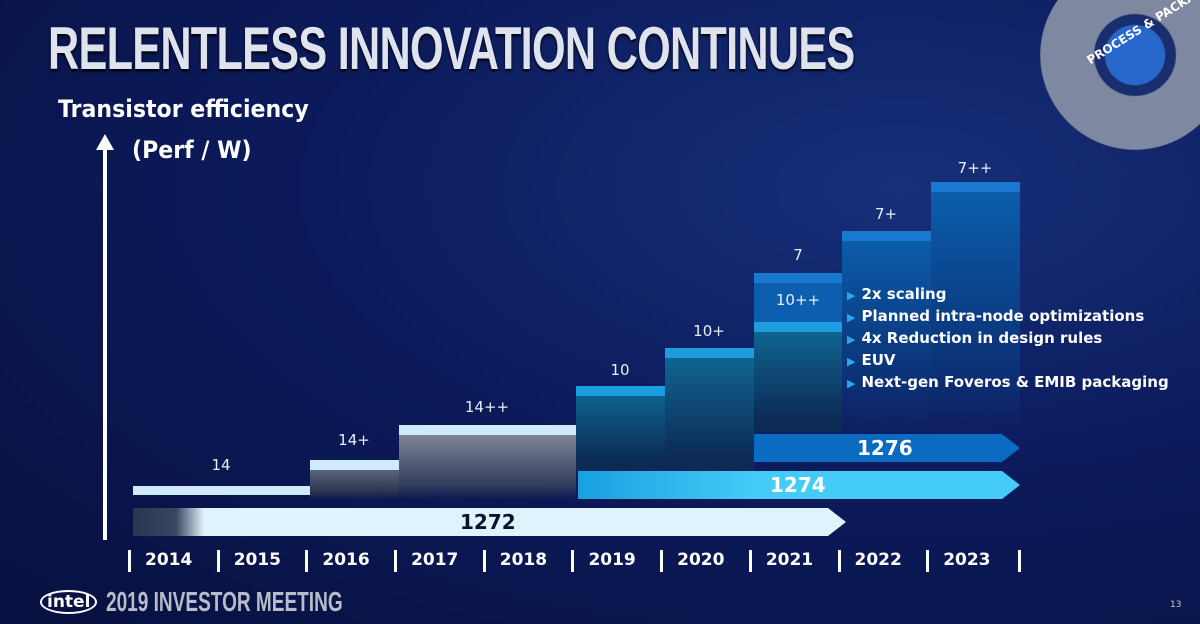  What do you see at coordinates (996, 316) in the screenshot?
I see `bullet-item: ▶ Planned intra-node optimizations` at bounding box center [996, 316].